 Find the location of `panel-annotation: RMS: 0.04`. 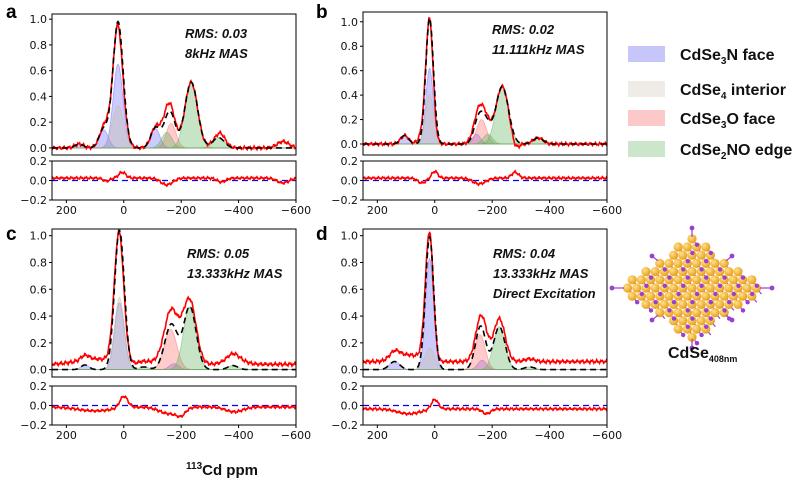

panel-annotation: RMS: 0.04 is located at coordinates (524, 253).